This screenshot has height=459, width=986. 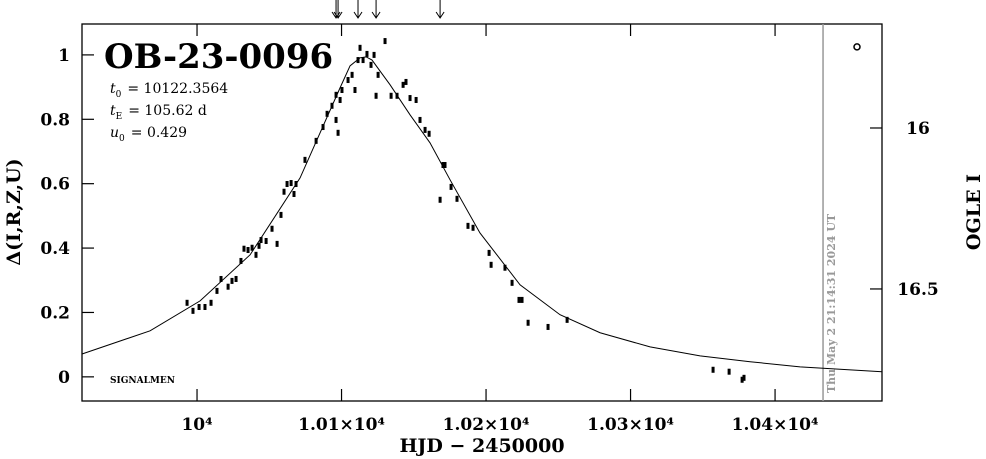 What do you see at coordinates (113, 111) in the screenshot?
I see `parameter-symbol: t` at bounding box center [113, 111].